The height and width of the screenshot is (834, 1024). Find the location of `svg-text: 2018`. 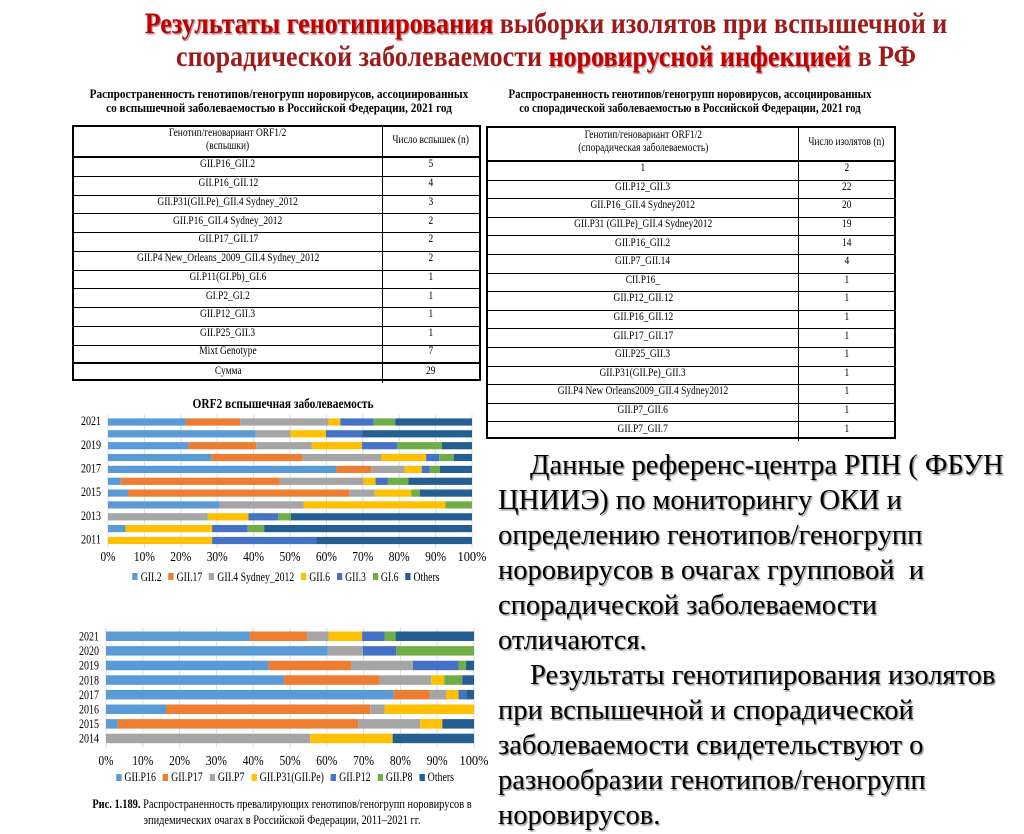

svg-text: 2018 is located at coordinates (89, 679).